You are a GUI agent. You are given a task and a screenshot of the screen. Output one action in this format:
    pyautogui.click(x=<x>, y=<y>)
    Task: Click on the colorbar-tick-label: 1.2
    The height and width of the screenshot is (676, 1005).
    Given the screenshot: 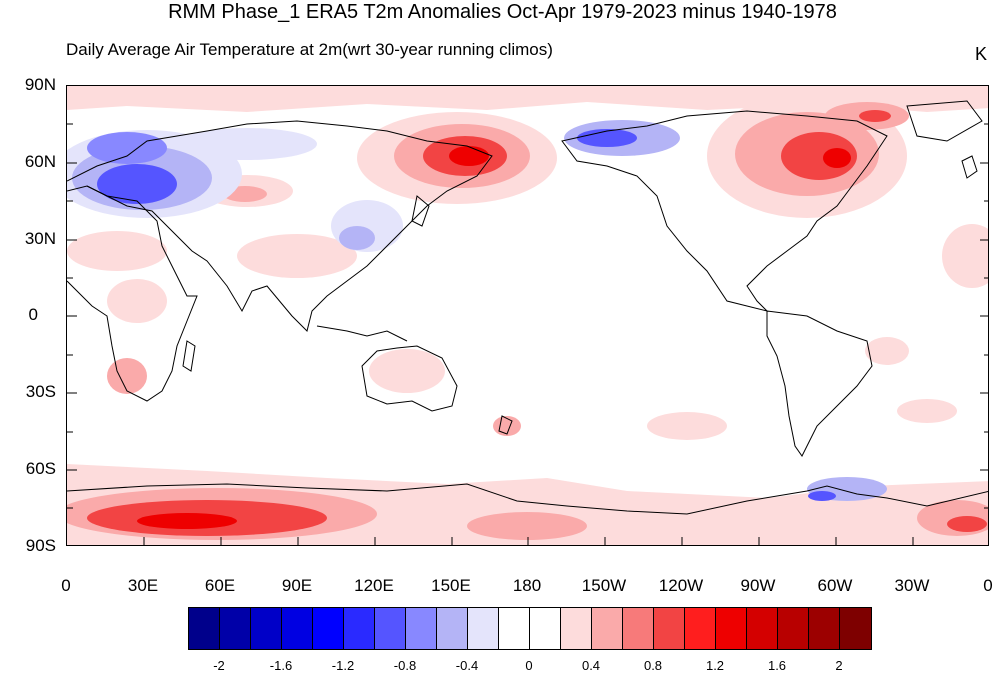 What is the action you would take?
    pyautogui.click(x=715, y=665)
    